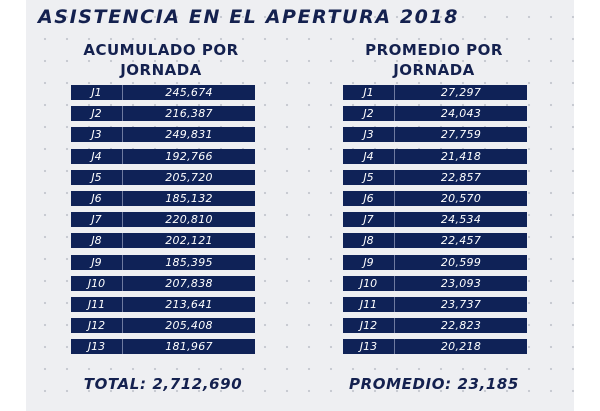  What do you see at coordinates (461, 156) in the screenshot?
I see `attendance-value: 21,418` at bounding box center [461, 156].